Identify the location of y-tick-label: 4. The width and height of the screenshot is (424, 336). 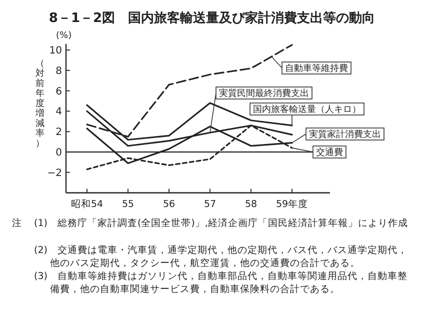
(59, 112).